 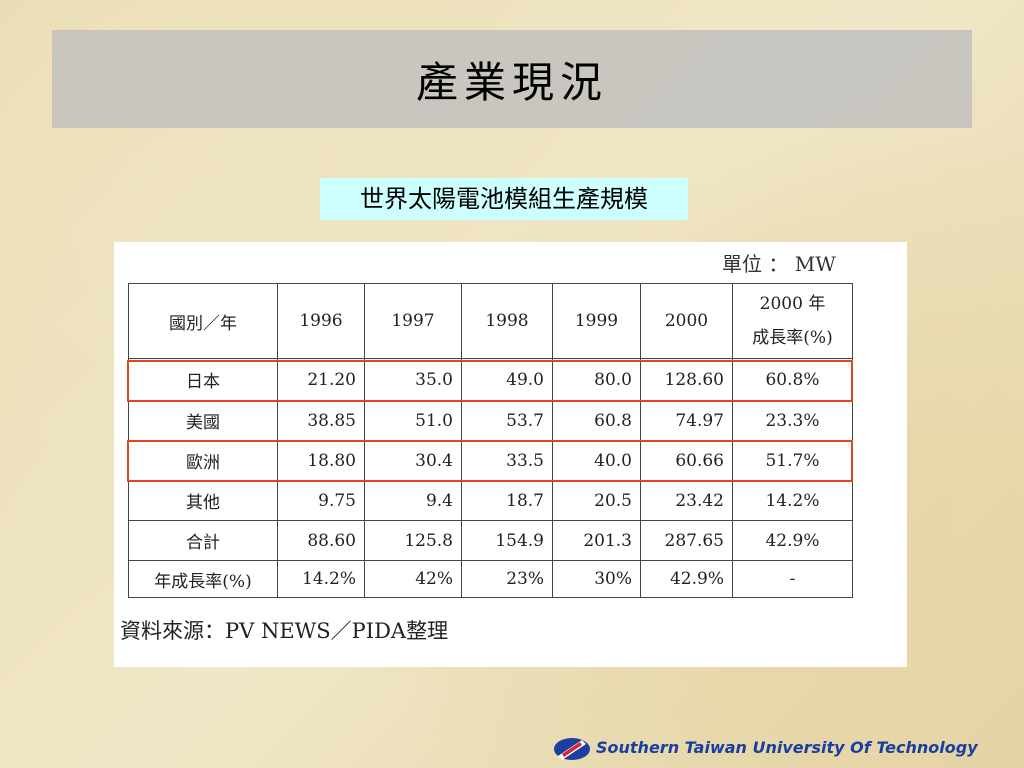 I want to click on cell: -, so click(x=792, y=579).